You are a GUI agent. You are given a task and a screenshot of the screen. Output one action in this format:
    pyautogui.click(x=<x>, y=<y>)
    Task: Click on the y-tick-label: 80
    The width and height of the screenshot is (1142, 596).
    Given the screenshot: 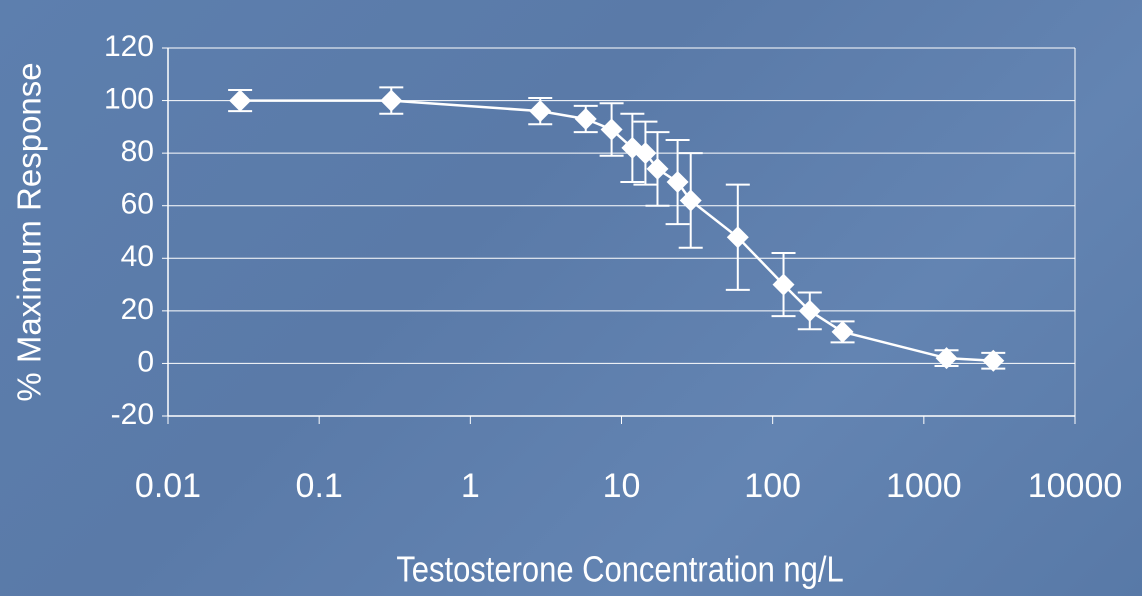 What is the action you would take?
    pyautogui.click(x=137, y=151)
    